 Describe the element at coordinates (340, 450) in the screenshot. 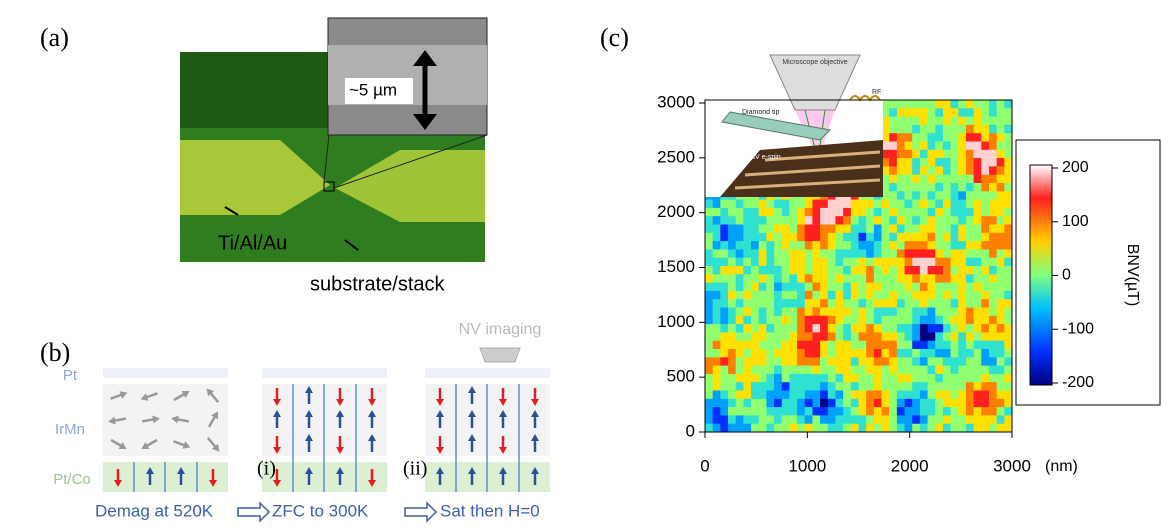

I see `spin-arrow-head` at that location.